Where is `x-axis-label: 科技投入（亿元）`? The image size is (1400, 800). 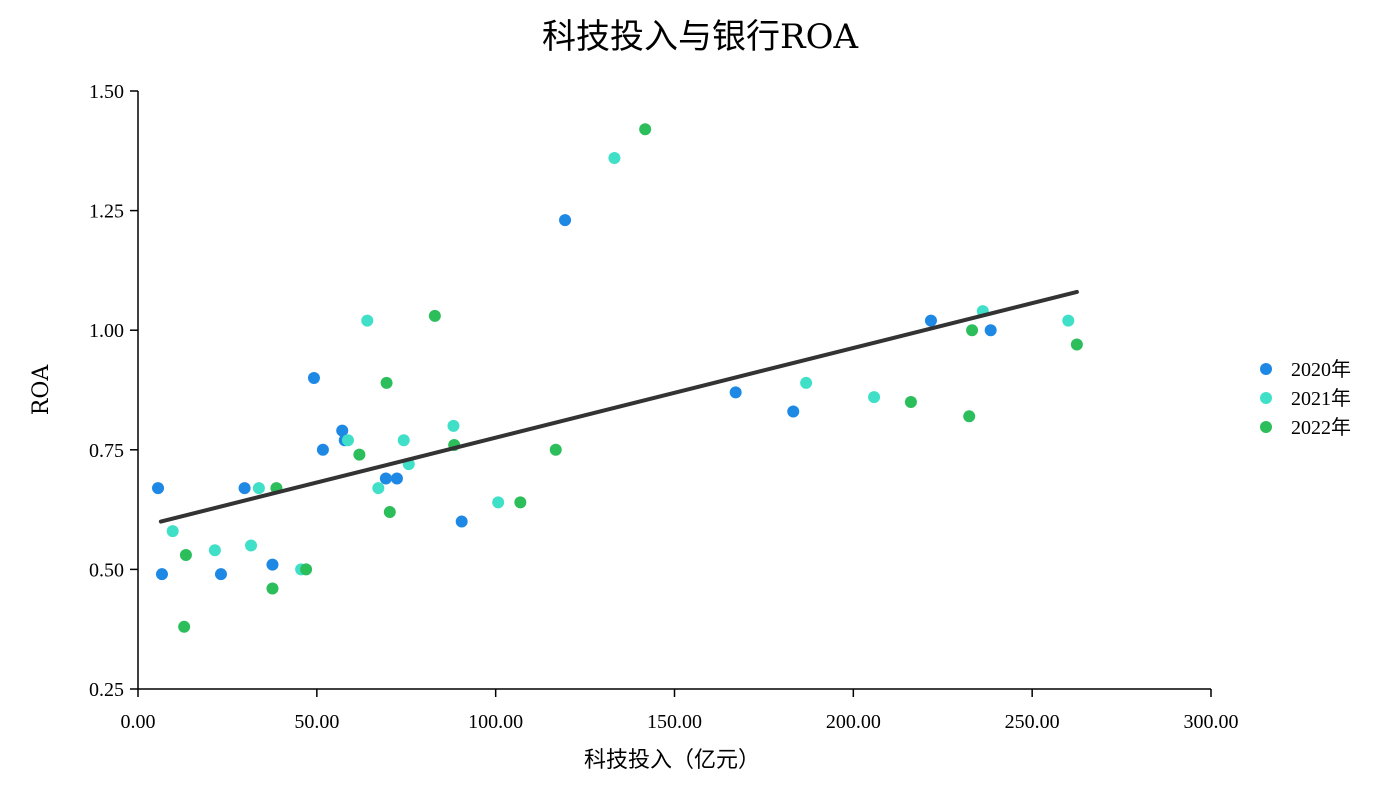 x-axis-label: 科技投入（亿元） is located at coordinates (672, 760).